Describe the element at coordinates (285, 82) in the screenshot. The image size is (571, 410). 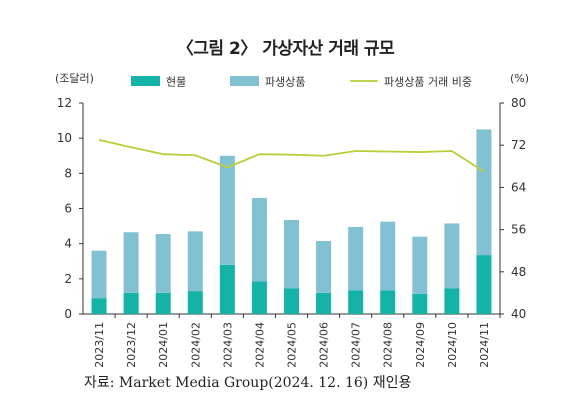
I see `legend-label-derivatives: 파생상품` at that location.